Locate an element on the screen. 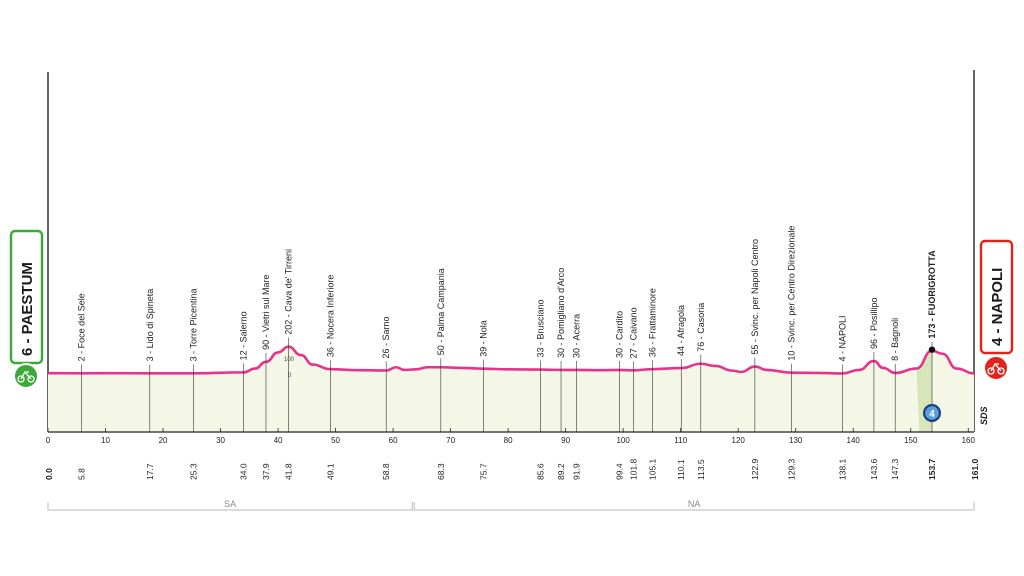 The height and width of the screenshot is (576, 1024). x-tick-label: 30 is located at coordinates (220, 440).